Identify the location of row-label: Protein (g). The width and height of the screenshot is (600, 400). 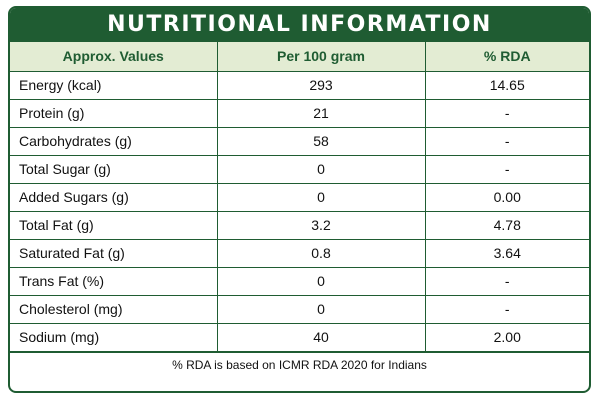
(114, 113).